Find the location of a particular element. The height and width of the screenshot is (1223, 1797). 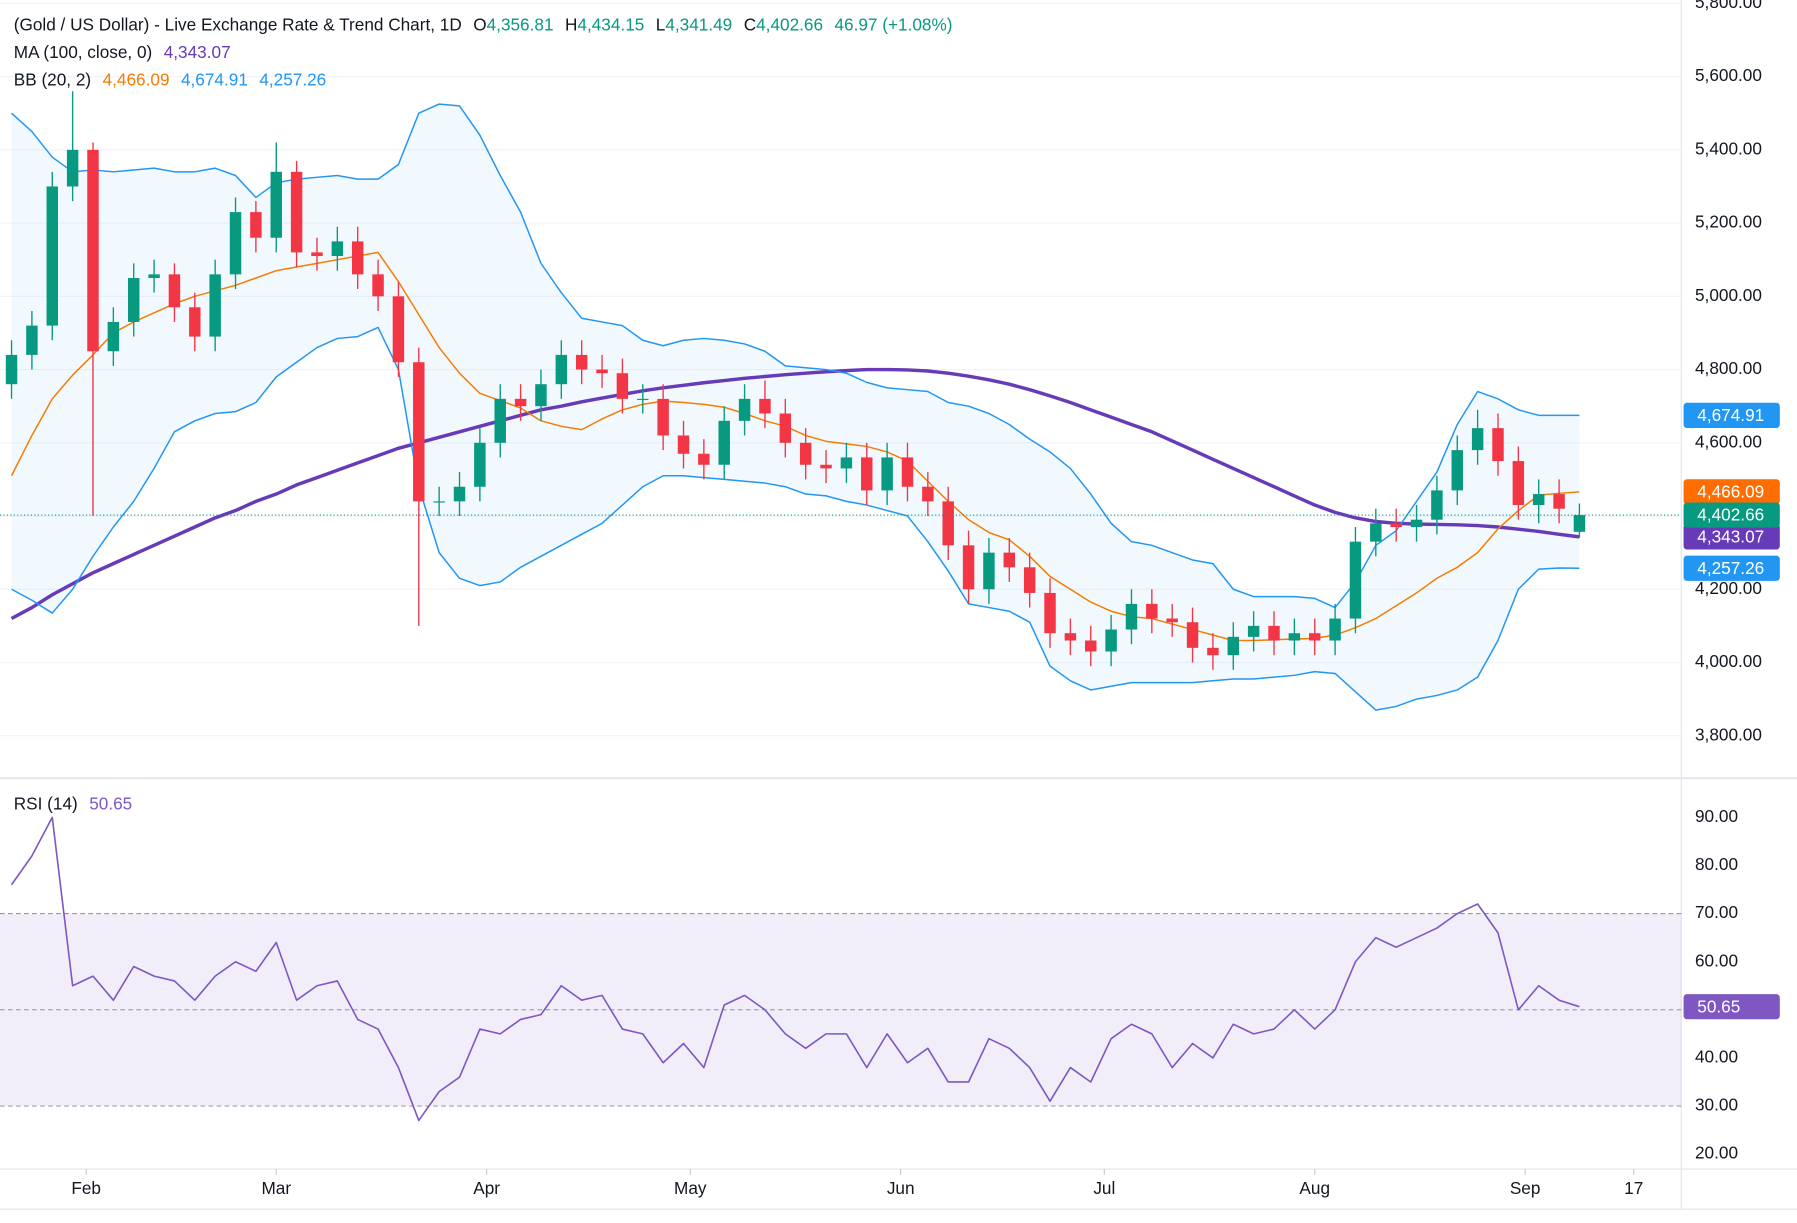

y-tick-label: 5,600.00 is located at coordinates (1728, 75).